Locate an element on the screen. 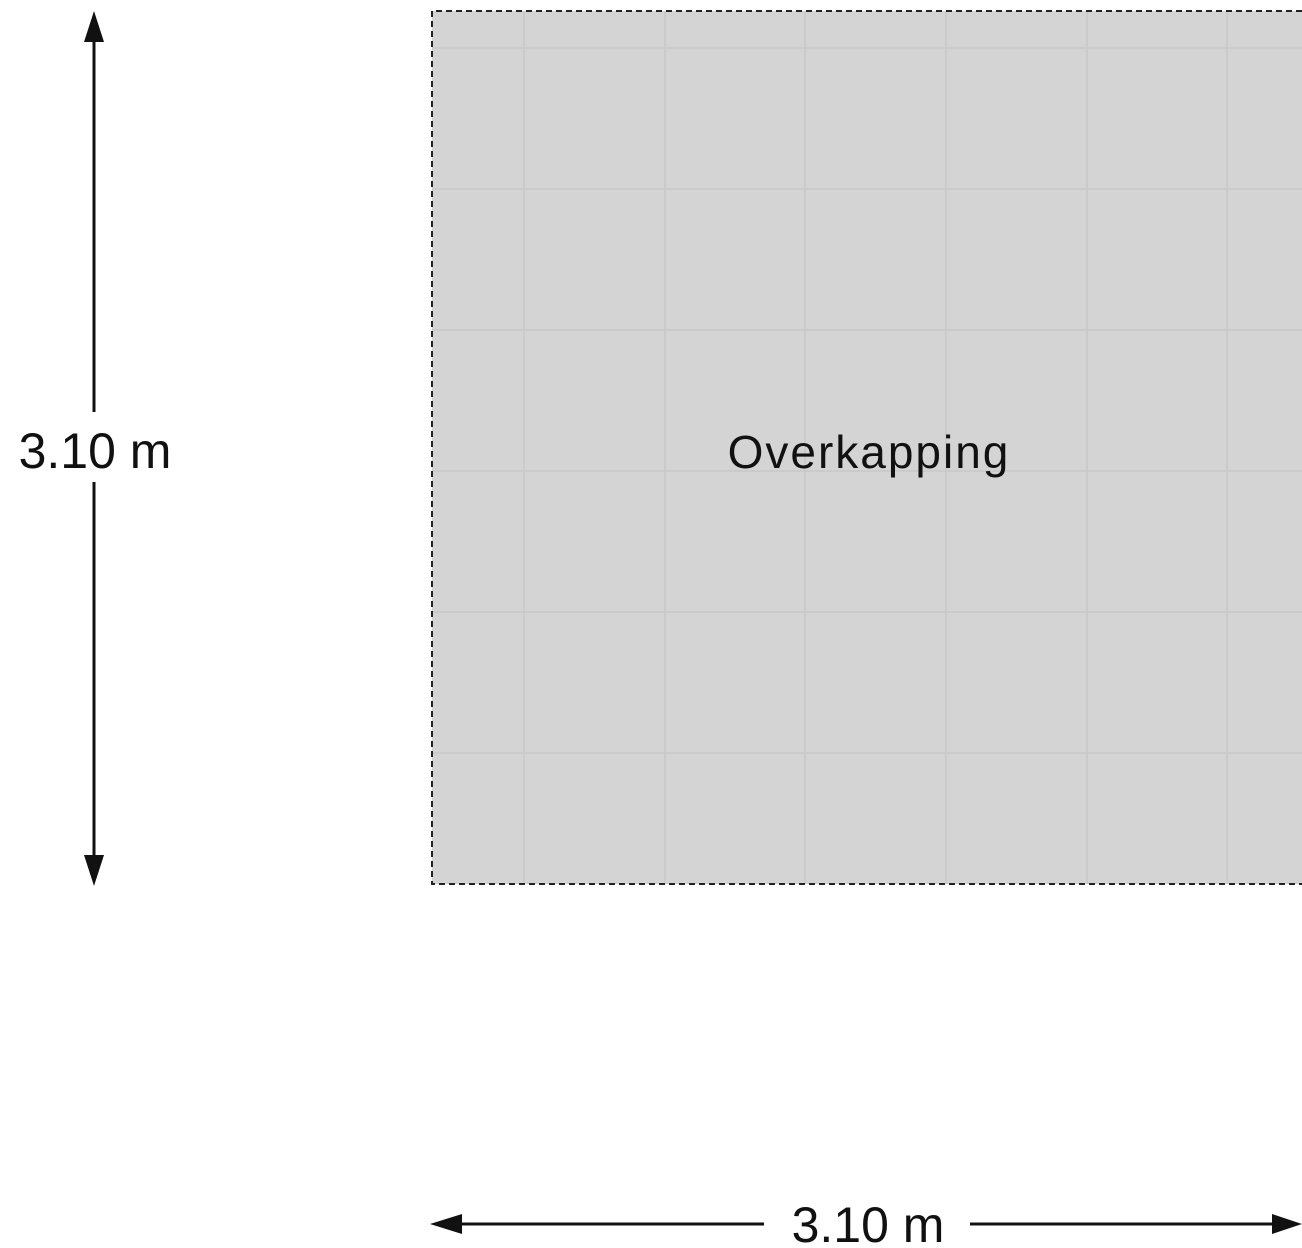 The height and width of the screenshot is (1248, 1302). vertical-dimension-label: 3.10 m is located at coordinates (95, 451).